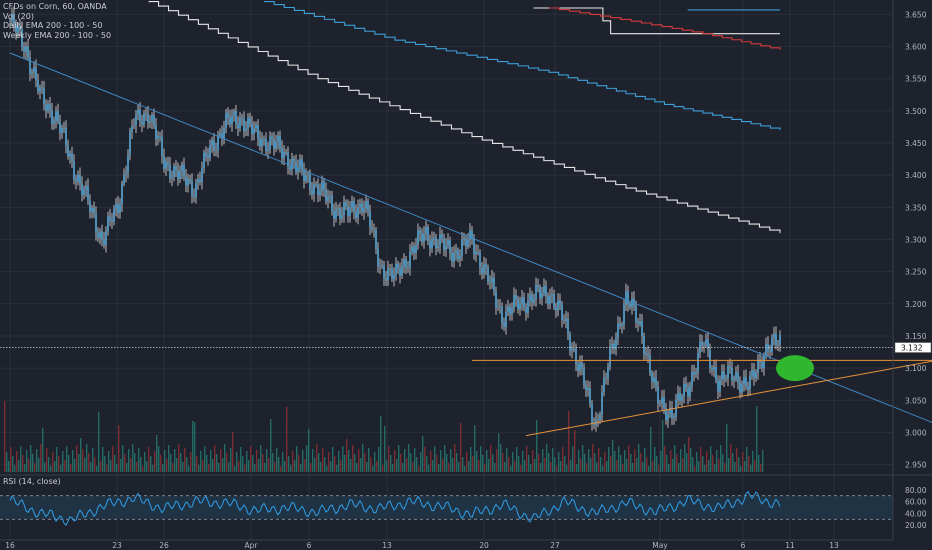  Describe the element at coordinates (916, 14) in the screenshot. I see `y-tick-label: 3.650` at that location.